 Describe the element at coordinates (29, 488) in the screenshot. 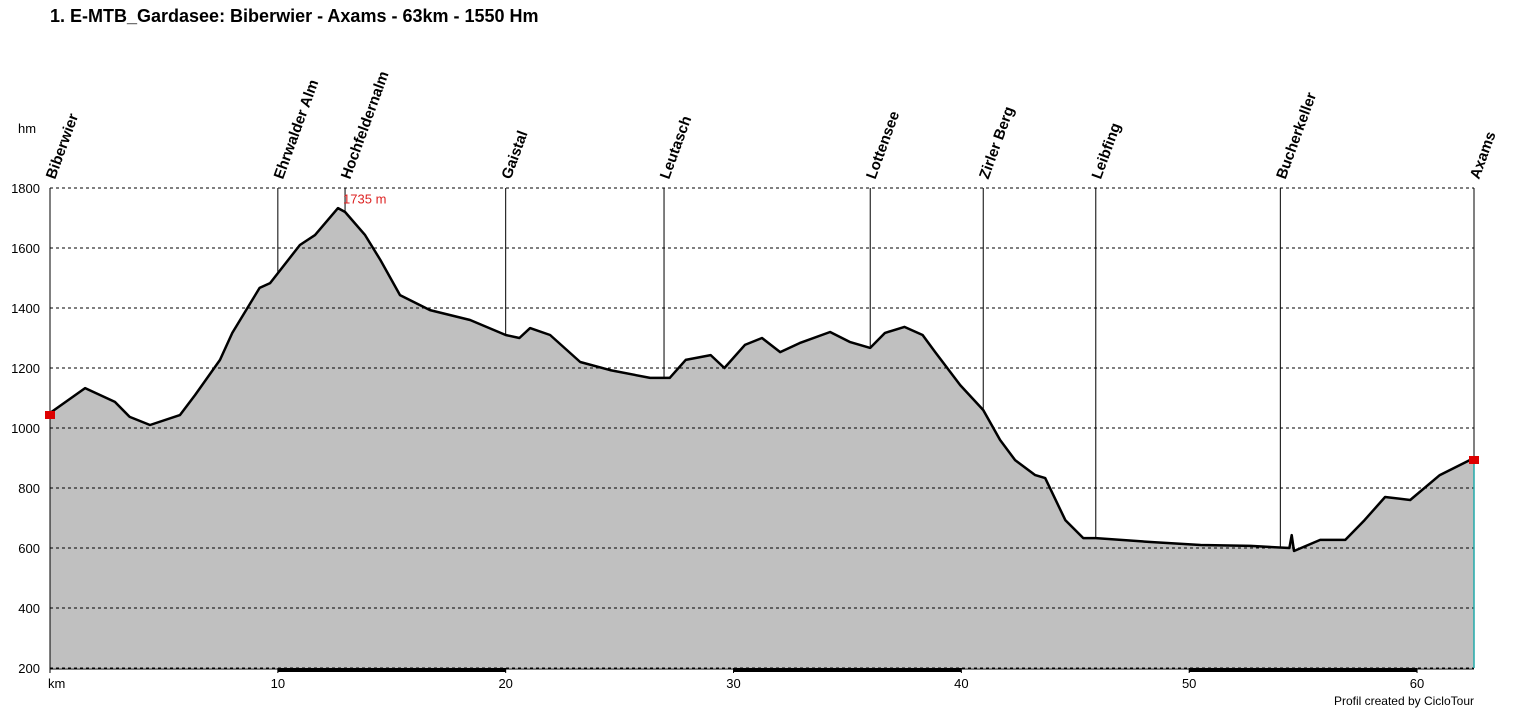

I see `y-tick-label: 800` at that location.